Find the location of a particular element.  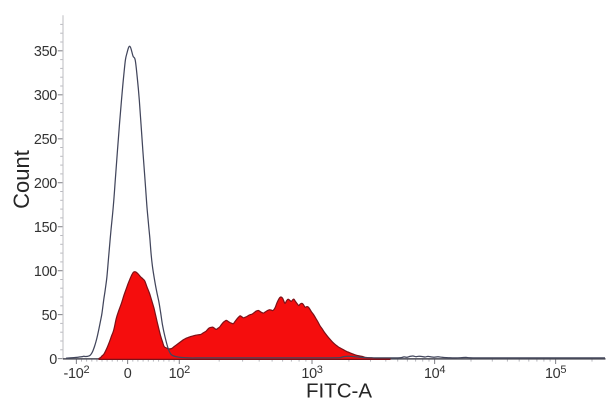

svg-text: 200 is located at coordinates (45, 184).